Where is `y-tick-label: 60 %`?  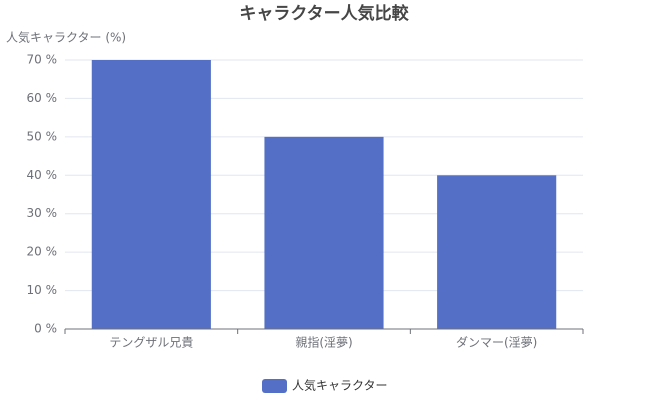
y-tick-label: 60 % is located at coordinates (42, 98).